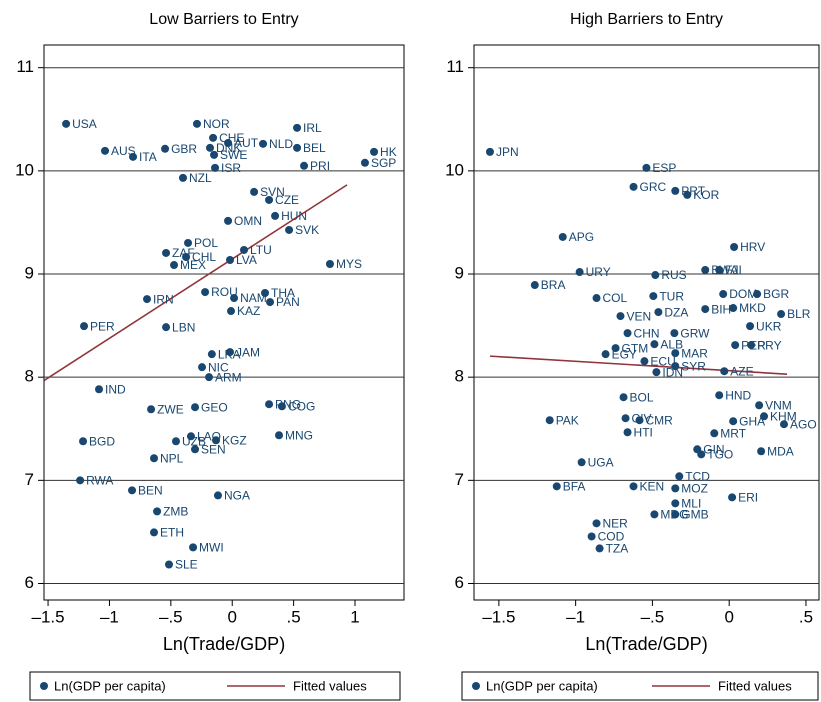 The height and width of the screenshot is (702, 821). I want to click on point-label: LBN, so click(183, 327).